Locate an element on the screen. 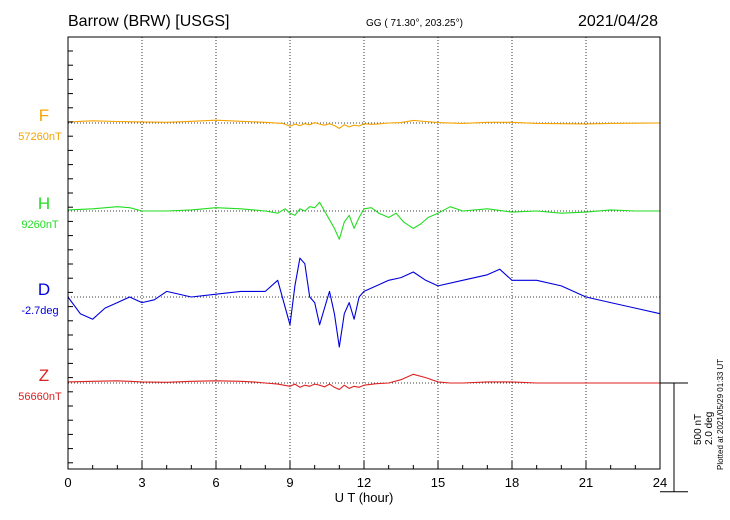 This screenshot has width=730, height=520. x-tick-label: 3 is located at coordinates (141, 482).